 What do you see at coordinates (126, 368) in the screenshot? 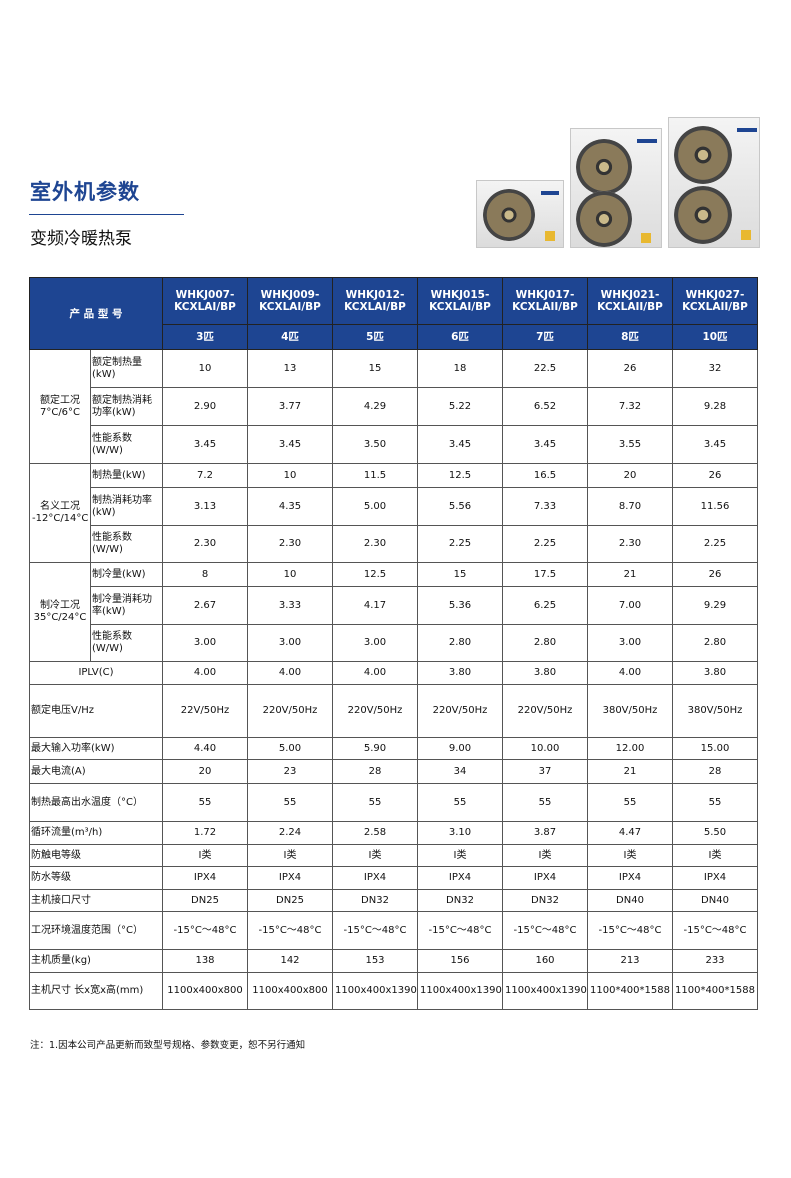
I see `row-label: 额定制热量(kW)` at bounding box center [126, 368].